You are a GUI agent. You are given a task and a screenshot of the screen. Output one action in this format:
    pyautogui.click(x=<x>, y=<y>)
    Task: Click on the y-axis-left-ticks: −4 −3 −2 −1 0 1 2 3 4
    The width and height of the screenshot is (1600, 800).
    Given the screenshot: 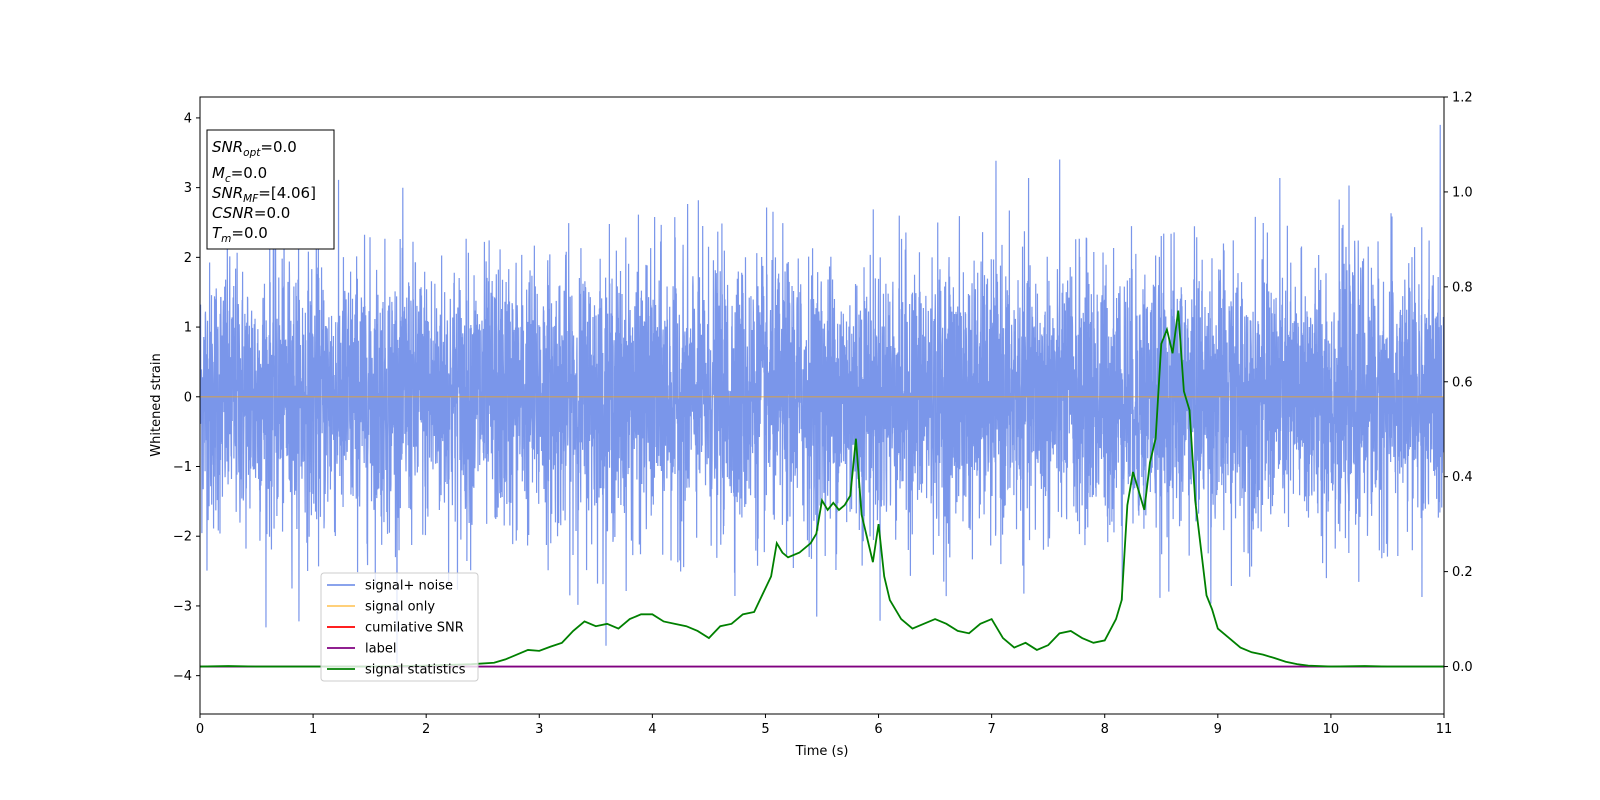 What is the action you would take?
    pyautogui.click(x=186, y=397)
    